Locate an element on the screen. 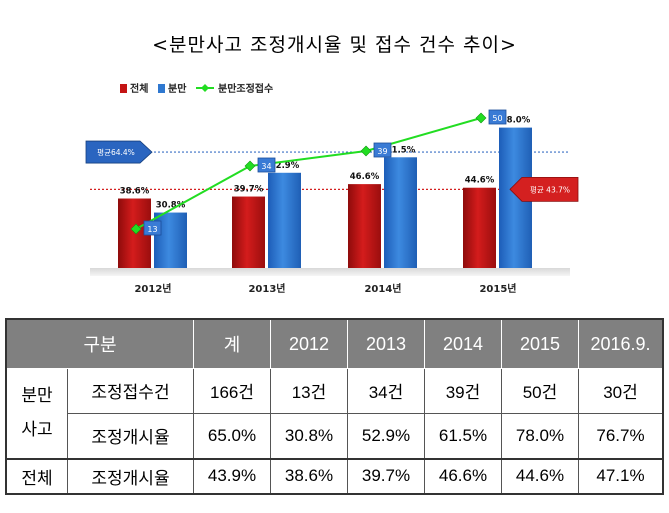 This screenshot has width=669, height=513. table-header-cell: 계 is located at coordinates (232, 343).